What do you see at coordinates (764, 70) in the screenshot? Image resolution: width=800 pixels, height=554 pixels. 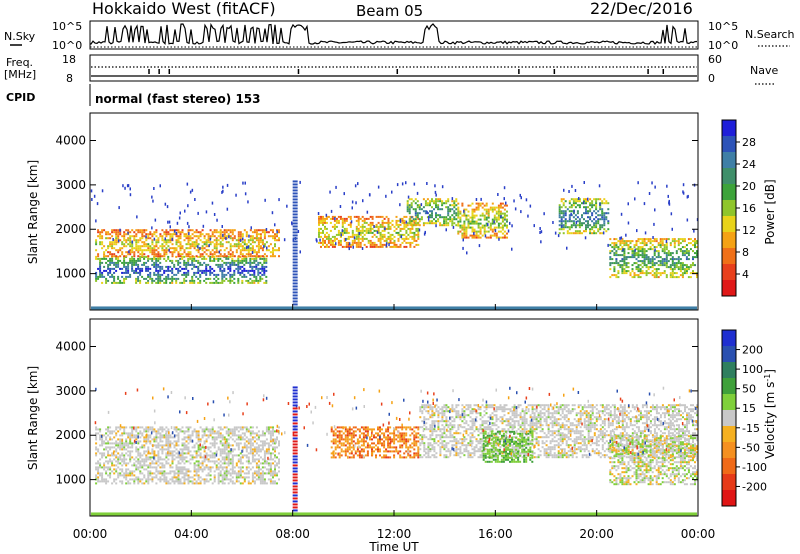 I see `nave-label: Nave` at bounding box center [764, 70].